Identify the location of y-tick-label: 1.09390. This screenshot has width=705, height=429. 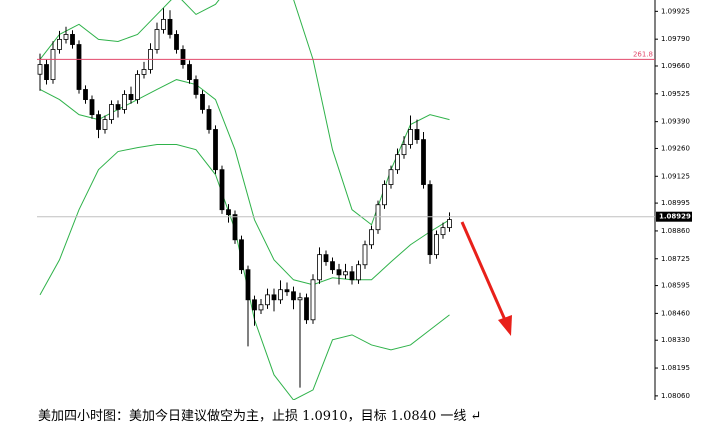
(675, 122).